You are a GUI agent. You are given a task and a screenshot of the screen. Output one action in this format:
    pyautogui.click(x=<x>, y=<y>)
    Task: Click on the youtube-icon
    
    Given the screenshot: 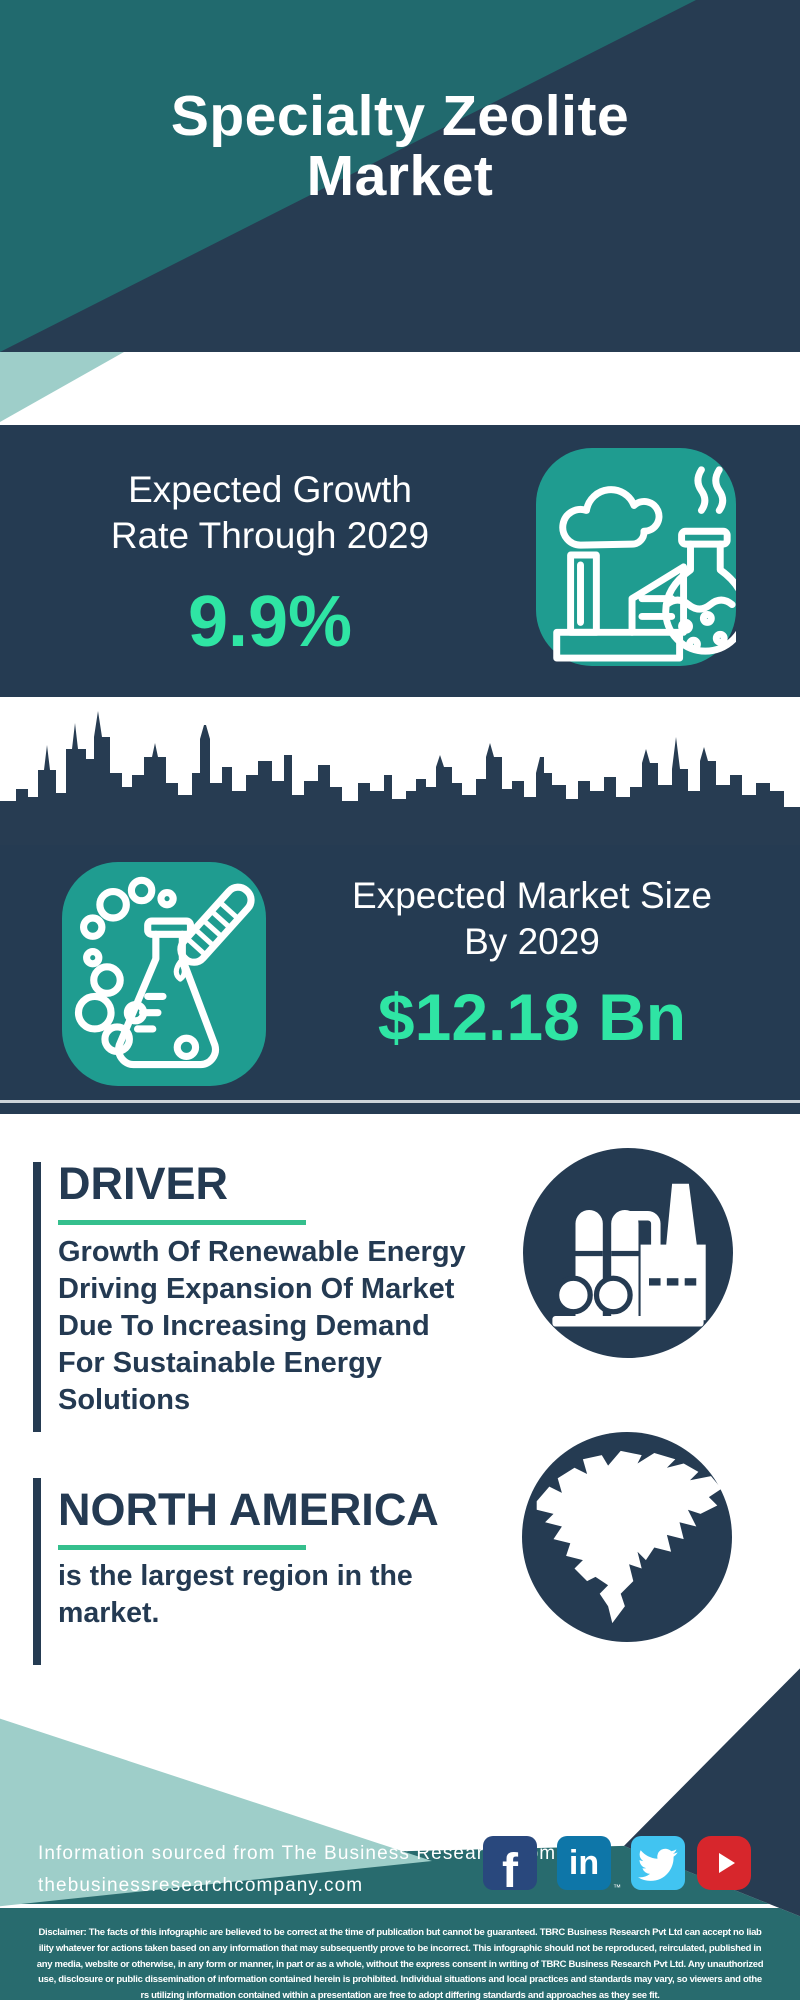 What is the action you would take?
    pyautogui.click(x=724, y=1863)
    